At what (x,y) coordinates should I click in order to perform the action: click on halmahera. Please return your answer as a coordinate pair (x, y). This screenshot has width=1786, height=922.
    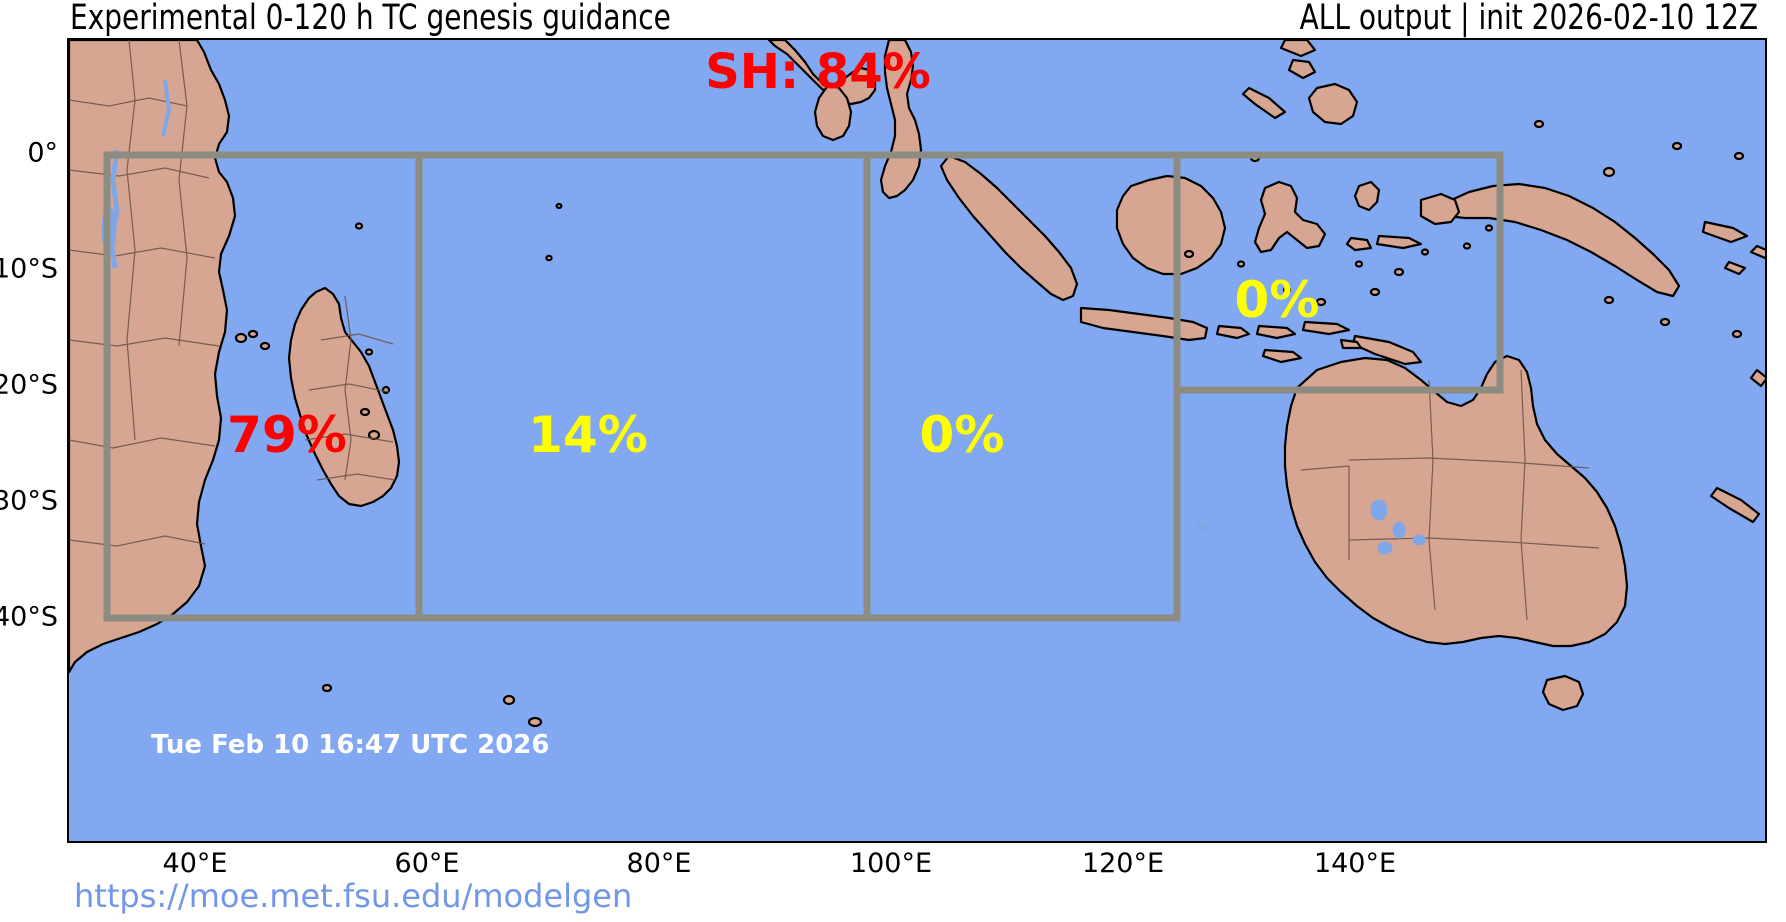
    Looking at the image, I should click on (1367, 196).